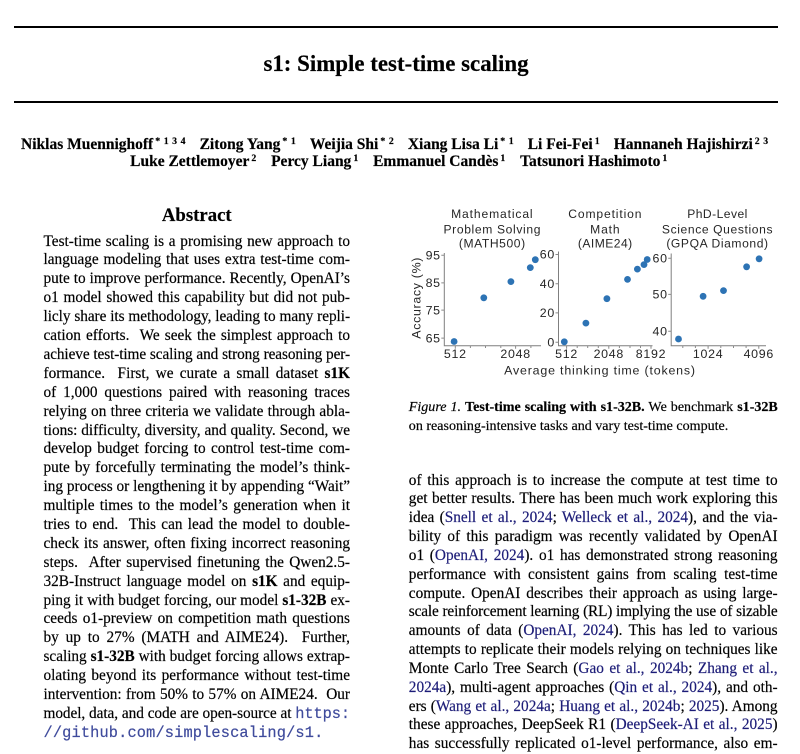 The height and width of the screenshot is (754, 800). I want to click on svg-text: Accuracy (%), so click(416, 298).